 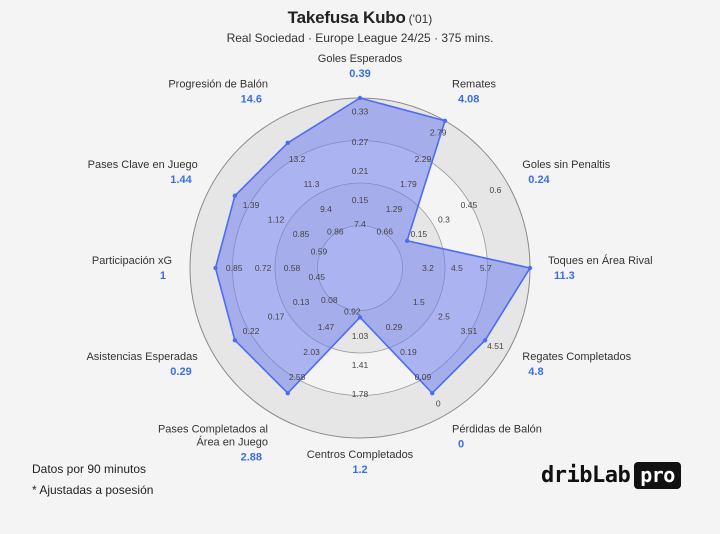 What do you see at coordinates (496, 190) in the screenshot?
I see `tick-label: 0.6` at bounding box center [496, 190].